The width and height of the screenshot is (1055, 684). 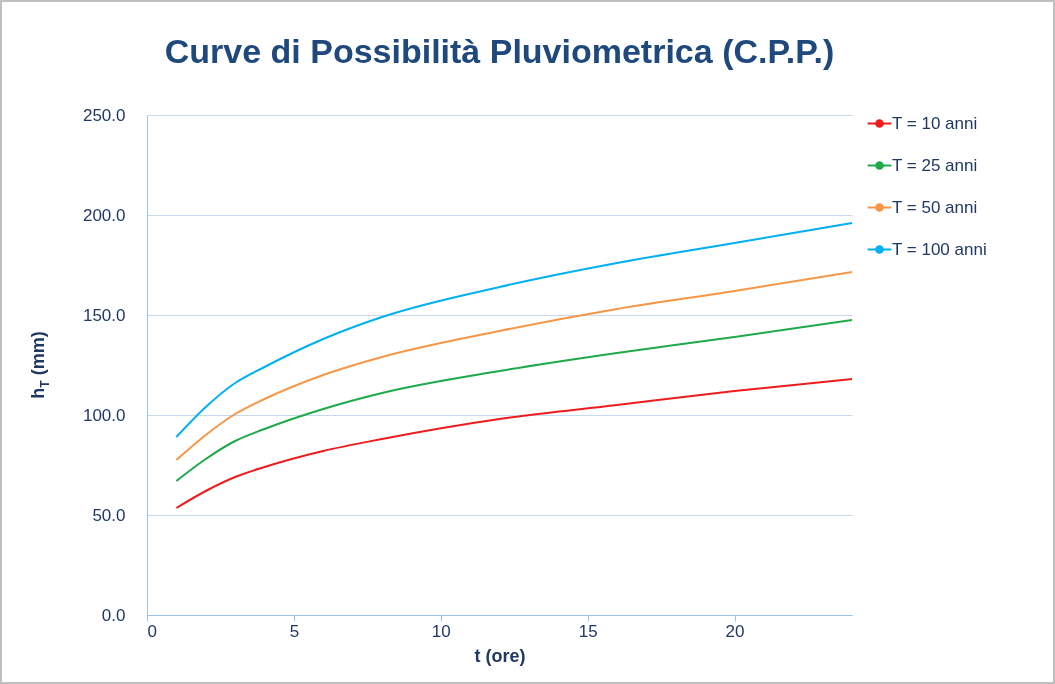 I want to click on x-tick-label: 15, so click(x=588, y=631).